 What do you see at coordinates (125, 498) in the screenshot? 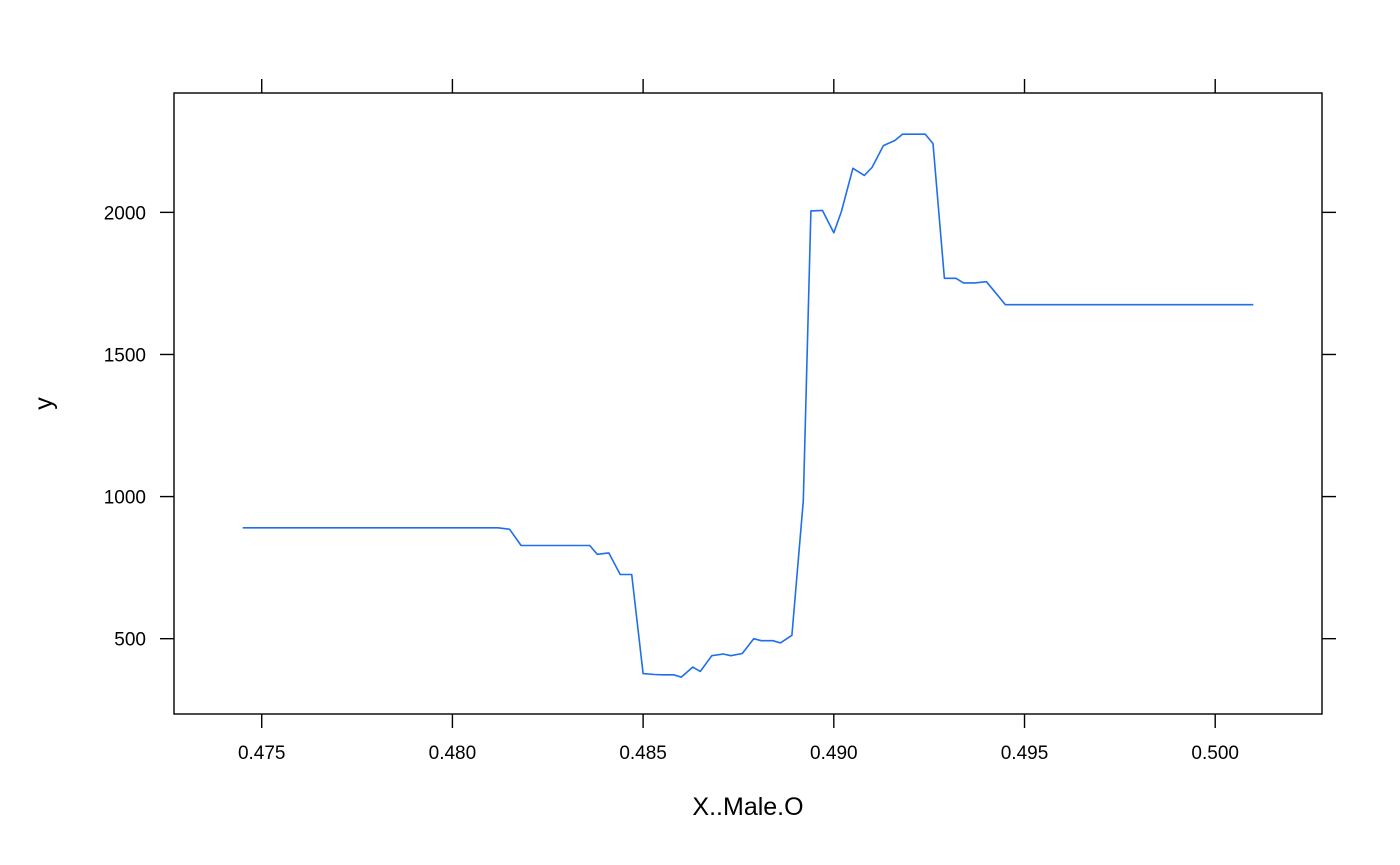
I see `y-tick-label: 1000` at bounding box center [125, 498].